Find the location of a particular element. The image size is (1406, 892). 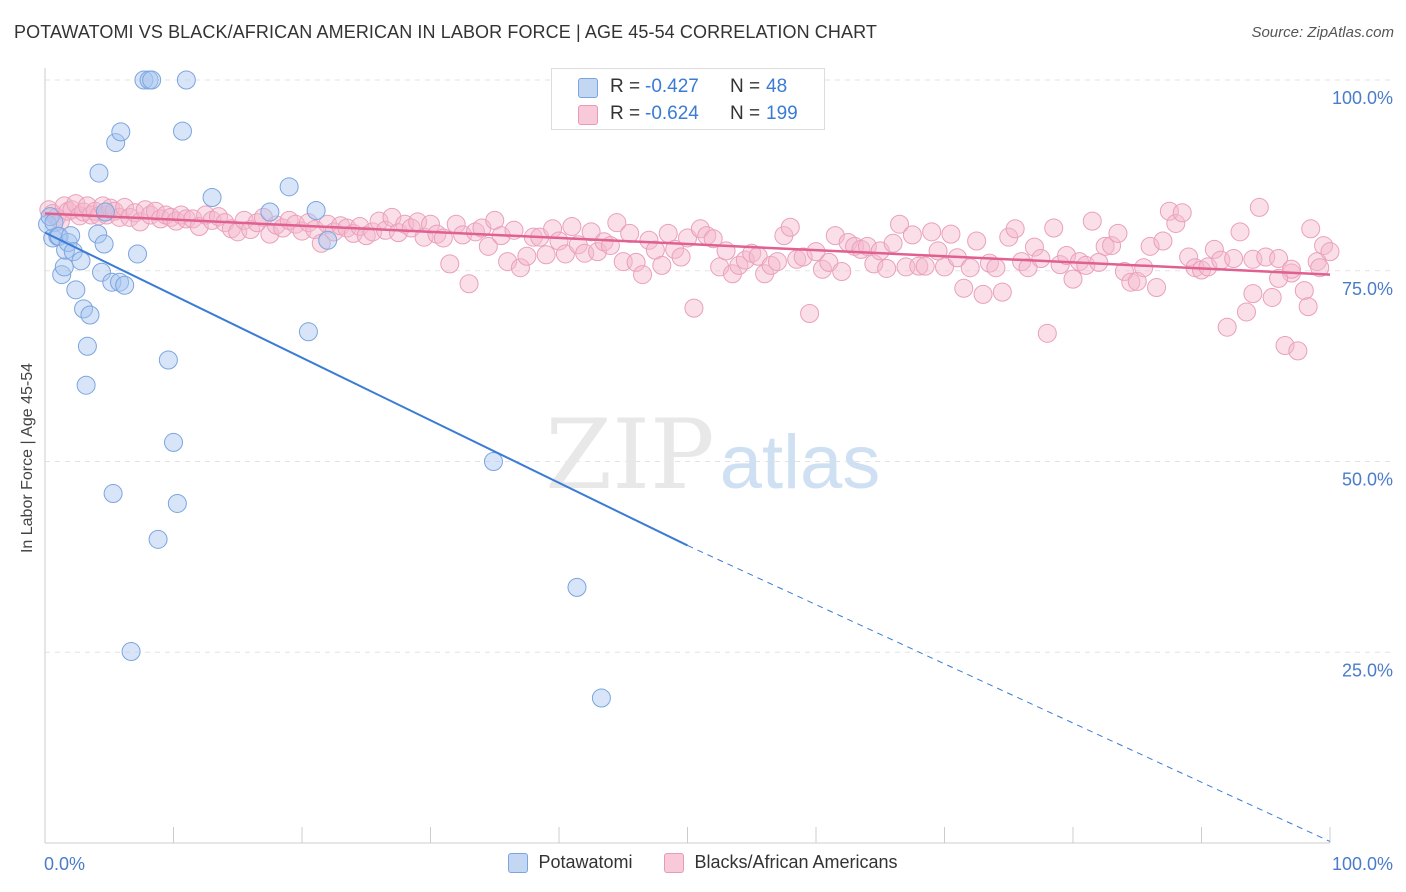

y-tick-label: 25.0% is located at coordinates (1367, 670).